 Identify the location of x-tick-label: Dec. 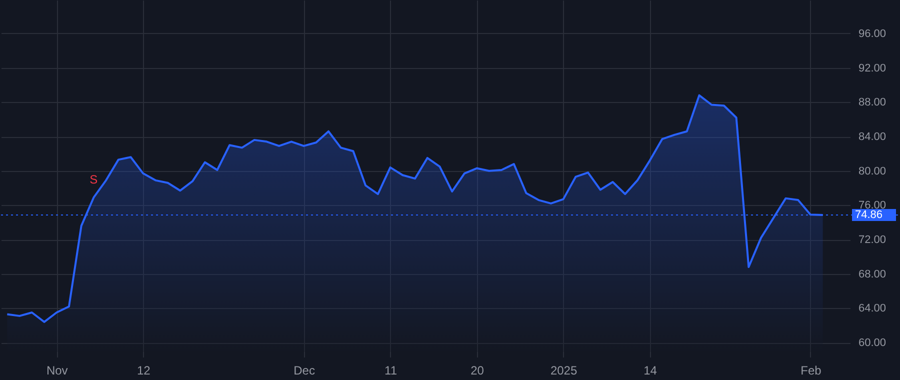
(304, 371).